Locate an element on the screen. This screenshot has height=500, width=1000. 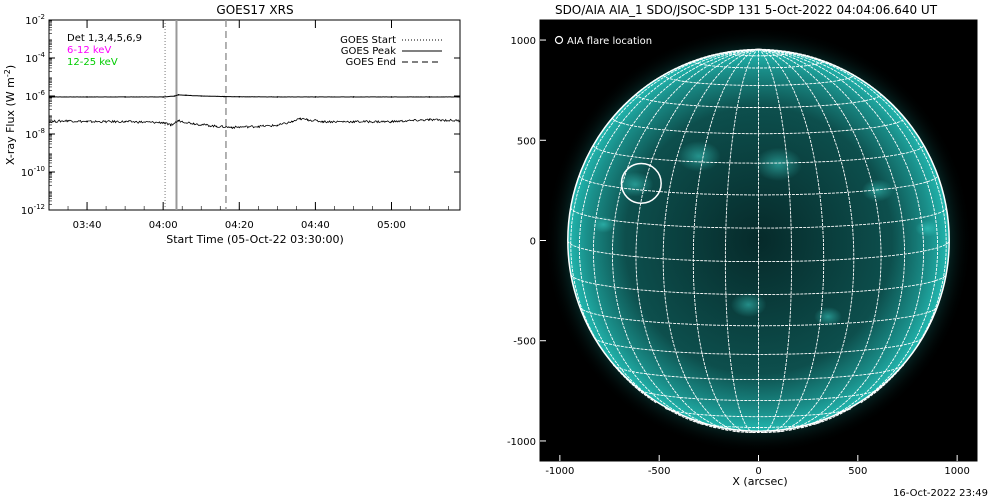
lc-series-line-short is located at coordinates (254, 123).